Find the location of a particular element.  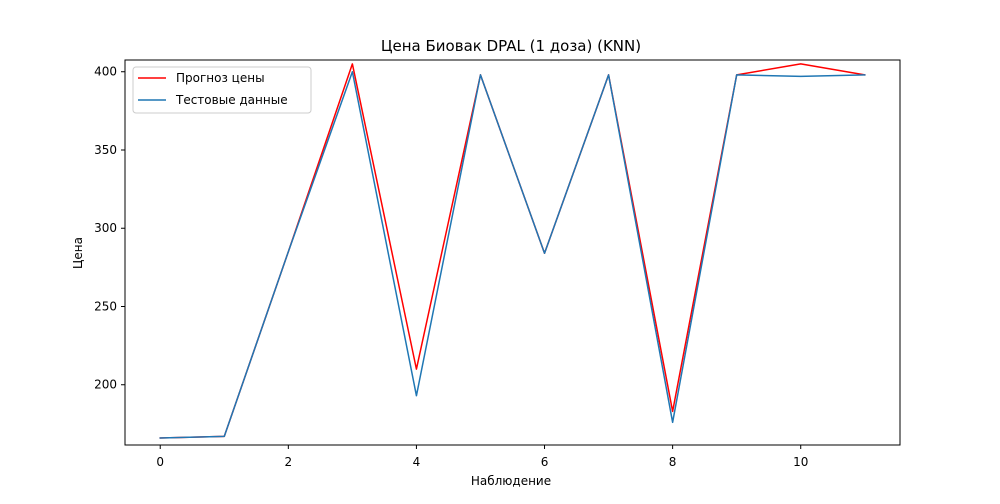

y-tick-label: 300 is located at coordinates (105, 228).